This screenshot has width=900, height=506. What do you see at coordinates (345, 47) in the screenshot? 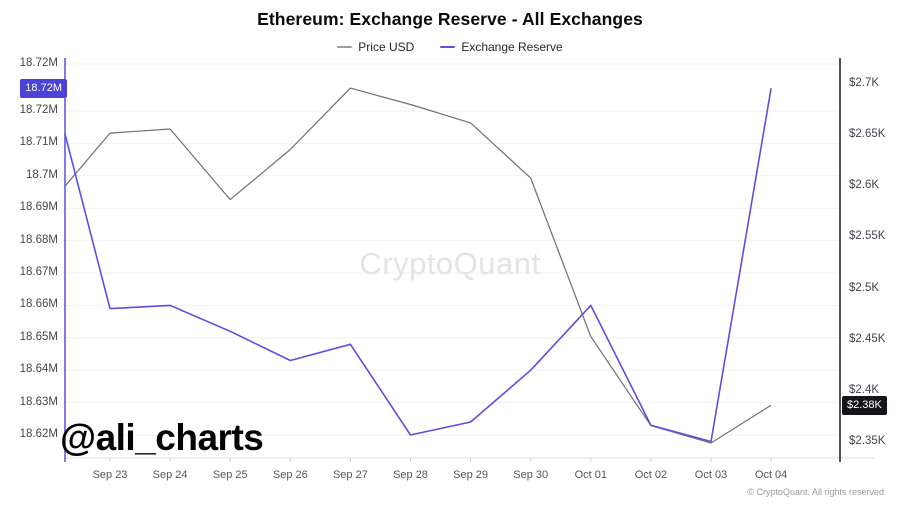
I see `price-usd-dash-icon` at bounding box center [345, 47].